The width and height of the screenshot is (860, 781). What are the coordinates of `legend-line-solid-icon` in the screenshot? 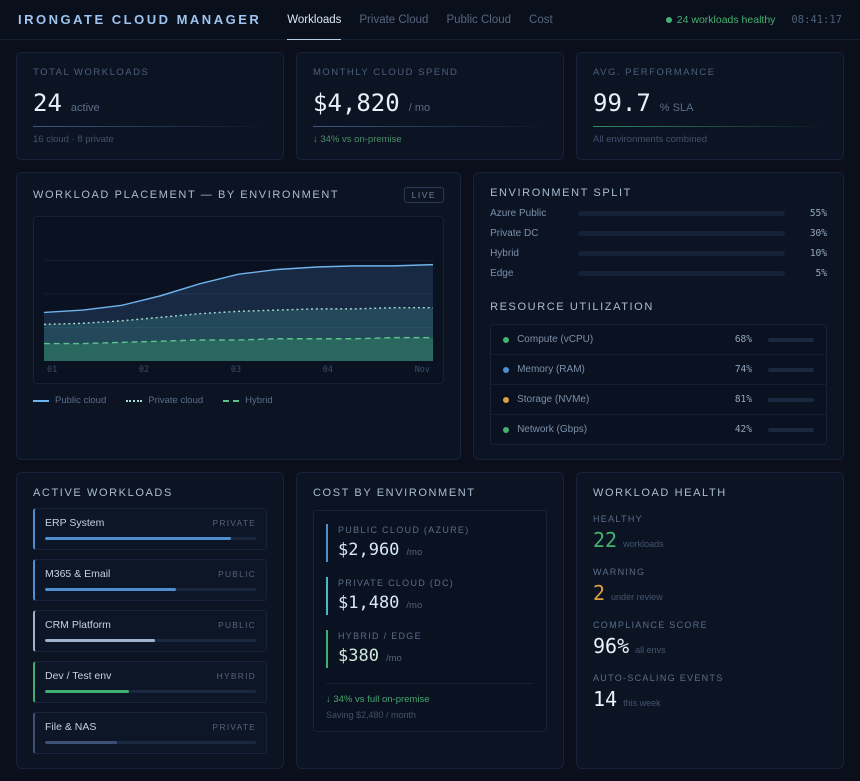 It's located at (41, 400).